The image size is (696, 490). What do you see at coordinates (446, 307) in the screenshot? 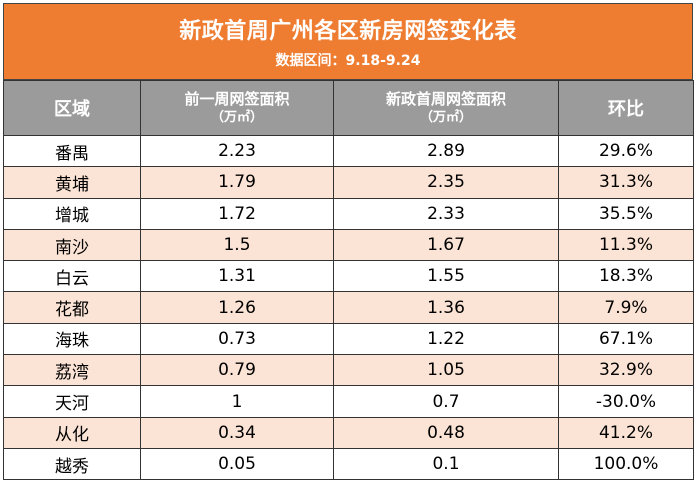
I see `cell-new: 1.36` at bounding box center [446, 307].